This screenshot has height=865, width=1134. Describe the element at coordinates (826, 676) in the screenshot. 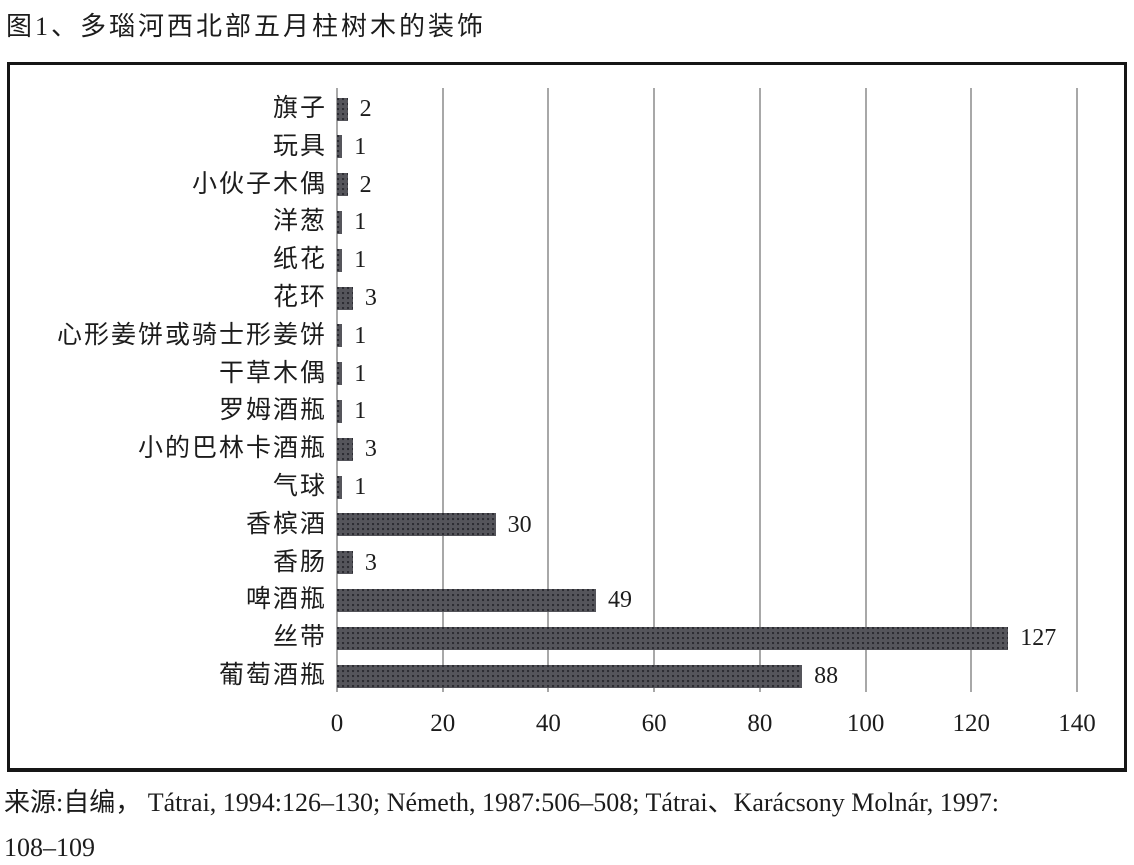

I see `value-label: 88` at that location.